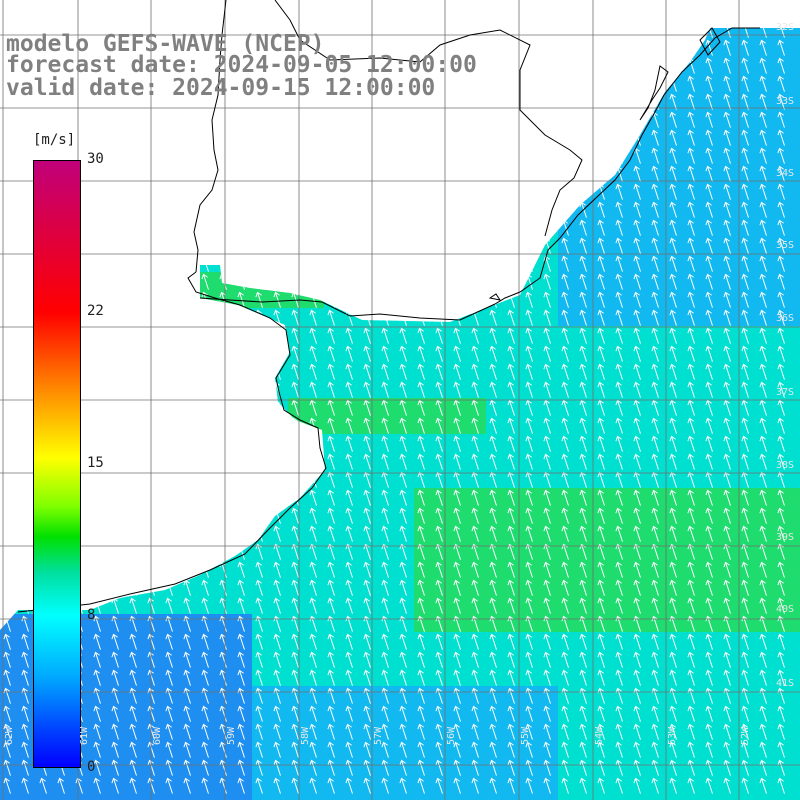 This screenshot has width=800, height=800. What do you see at coordinates (91, 615) in the screenshot?
I see `colorbar-tick-8: 8` at bounding box center [91, 615].